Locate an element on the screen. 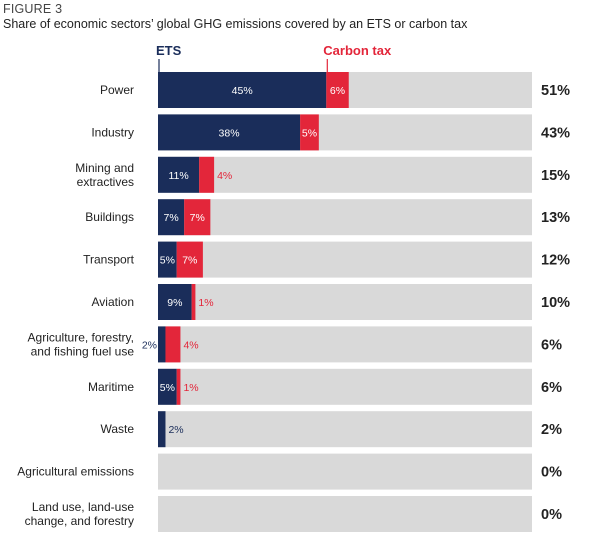 This screenshot has height=534, width=605. category-label-line: Aviation is located at coordinates (113, 302).